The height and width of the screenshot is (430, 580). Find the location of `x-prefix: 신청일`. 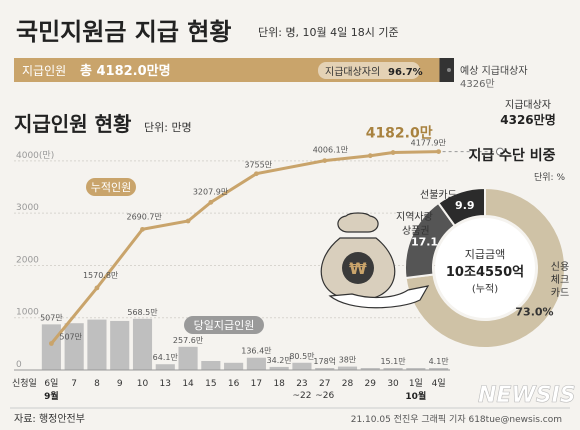

x-prefix: 신청일 is located at coordinates (24, 383).